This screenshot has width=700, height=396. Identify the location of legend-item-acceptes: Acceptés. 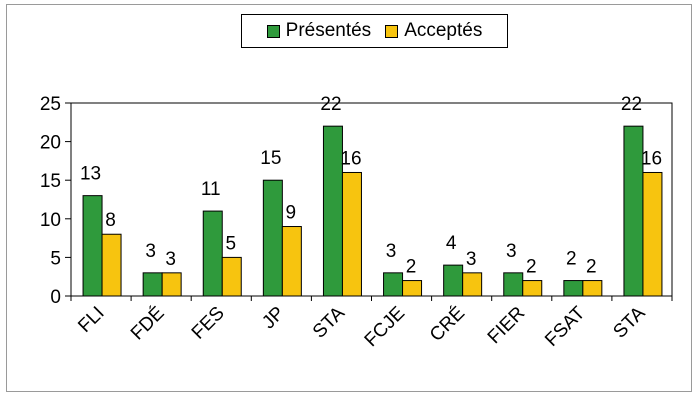
(433, 31).